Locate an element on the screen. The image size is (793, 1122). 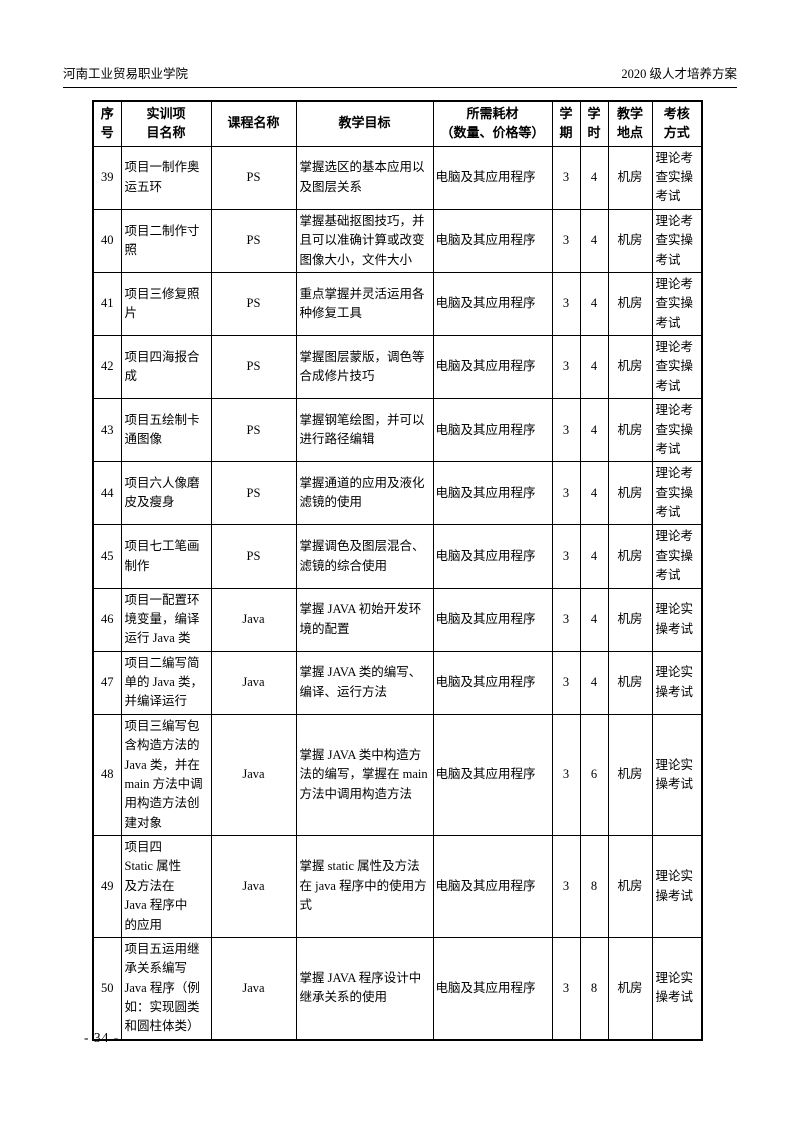
cell-project-name: 项目六人像磨皮及瘦身 is located at coordinates (166, 493).